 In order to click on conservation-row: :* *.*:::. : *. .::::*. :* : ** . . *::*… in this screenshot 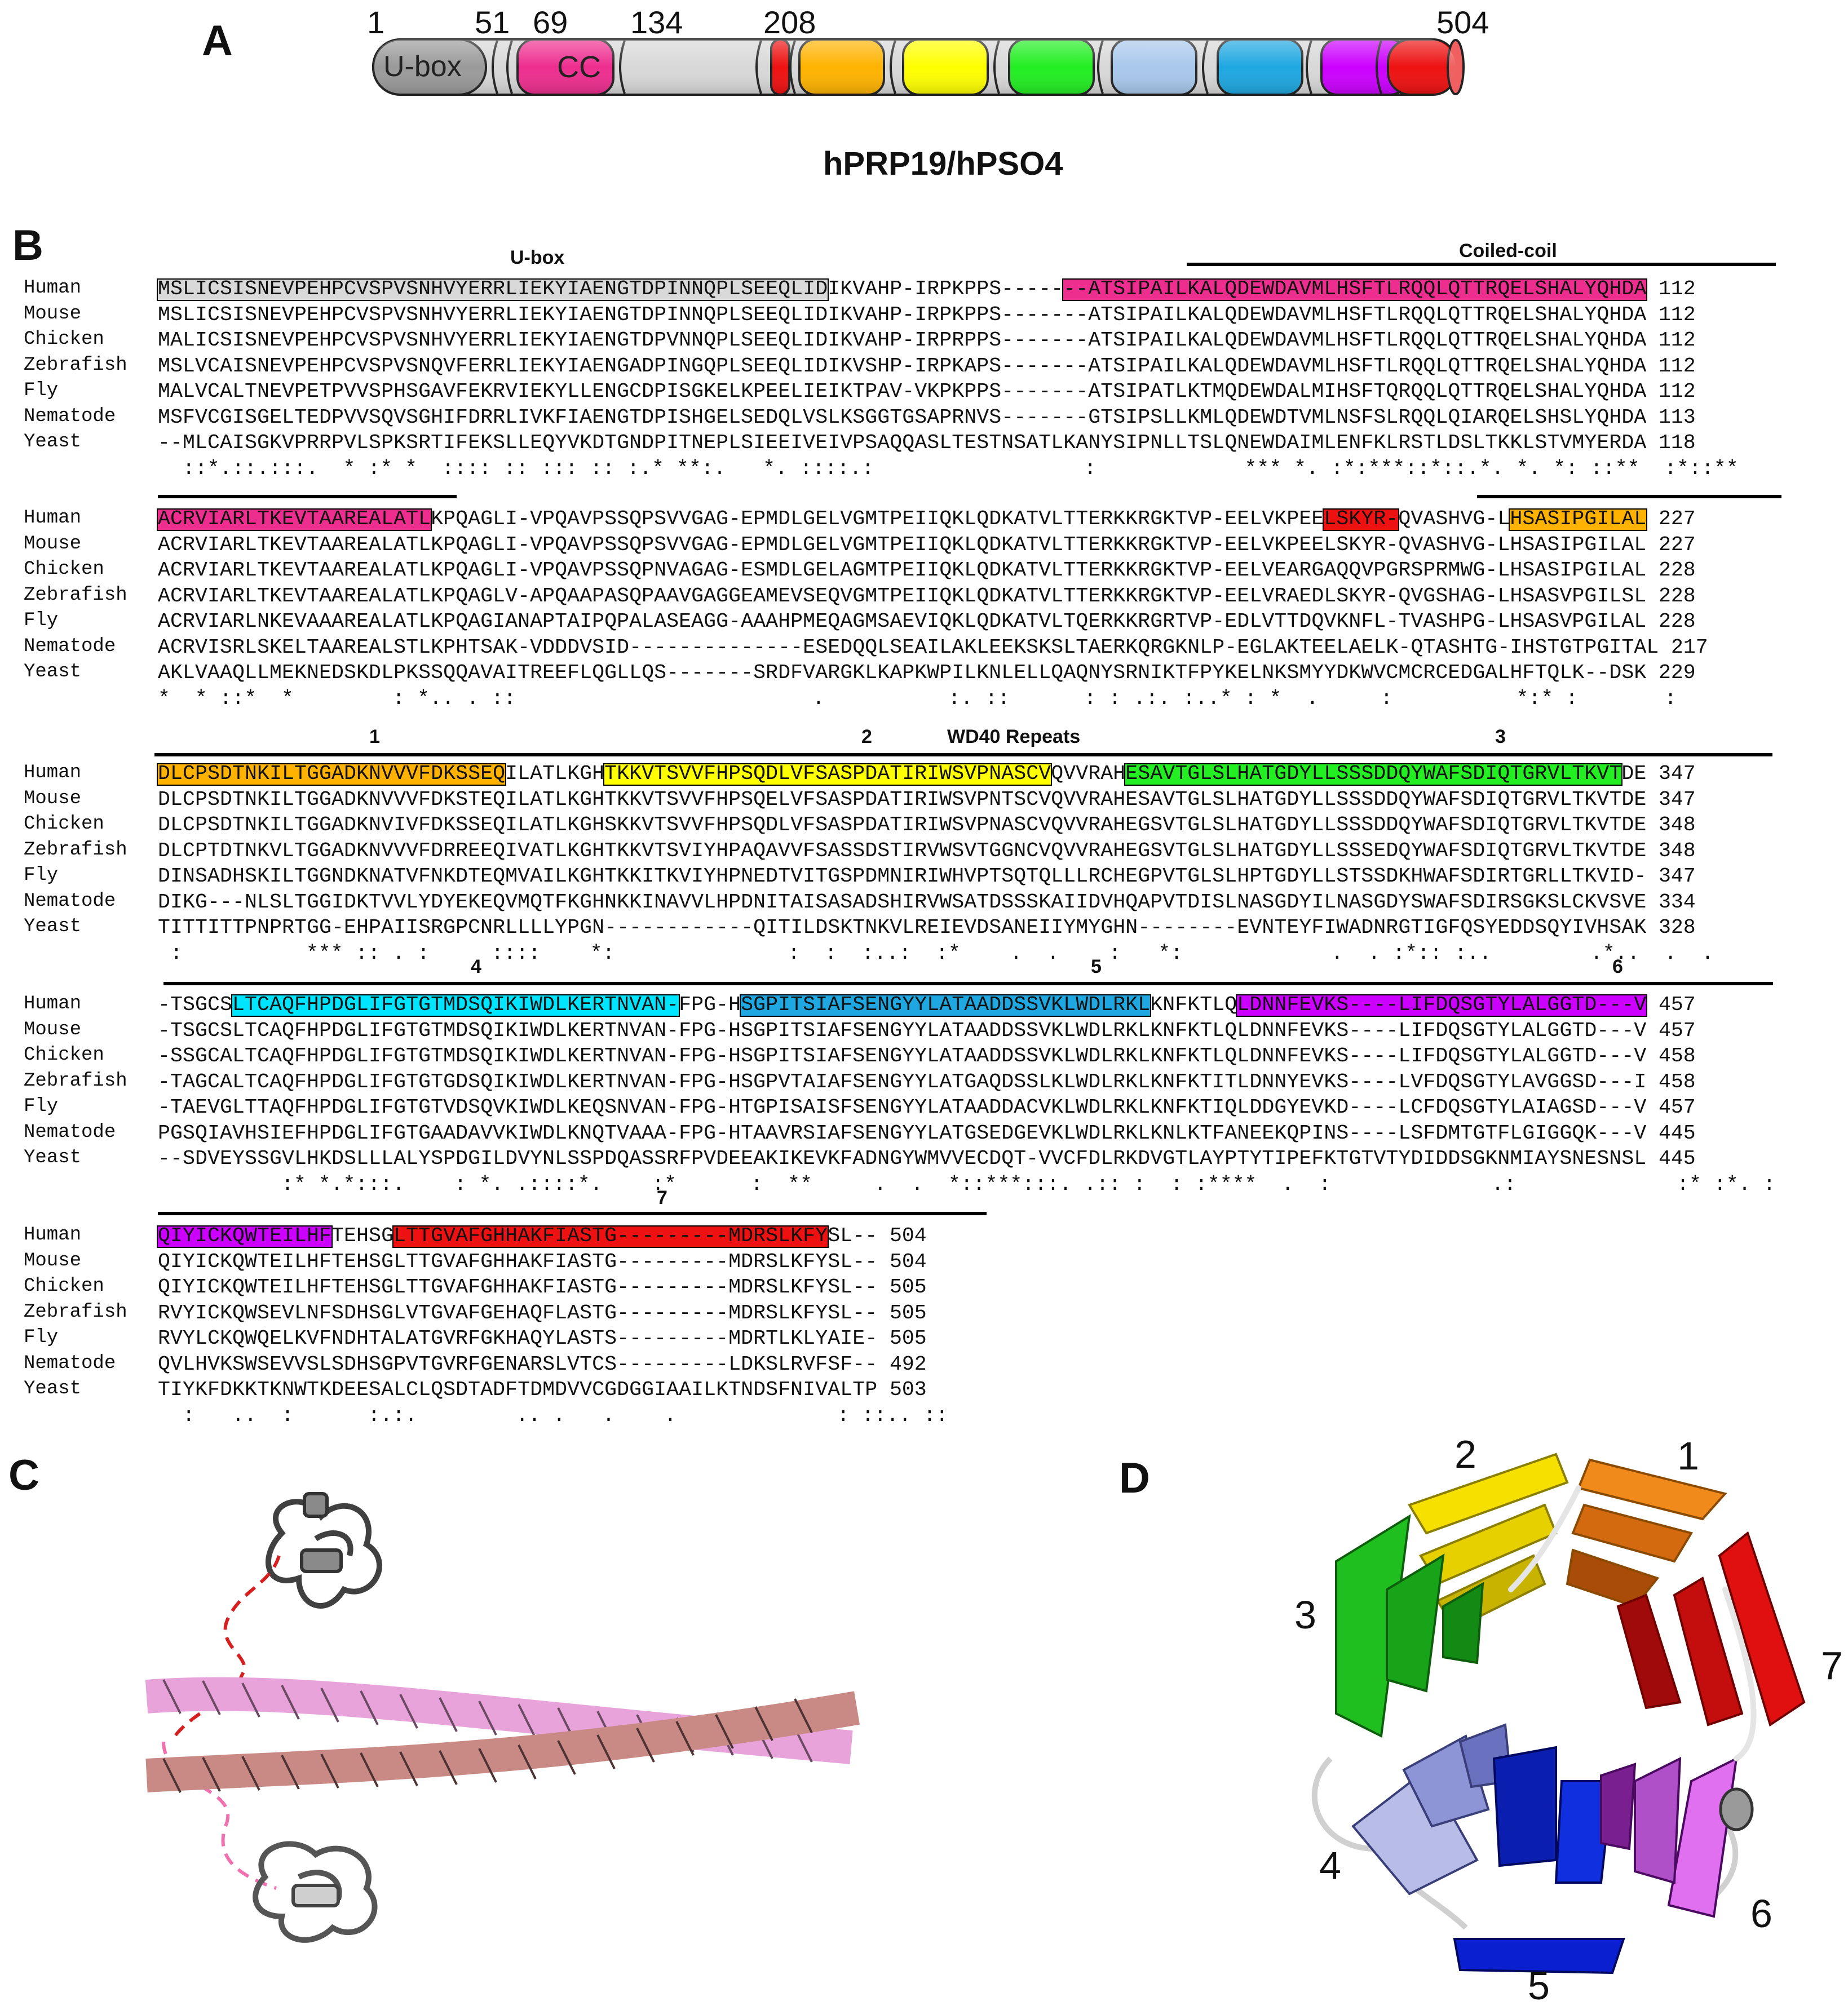, I will do `click(1003, 1184)`.